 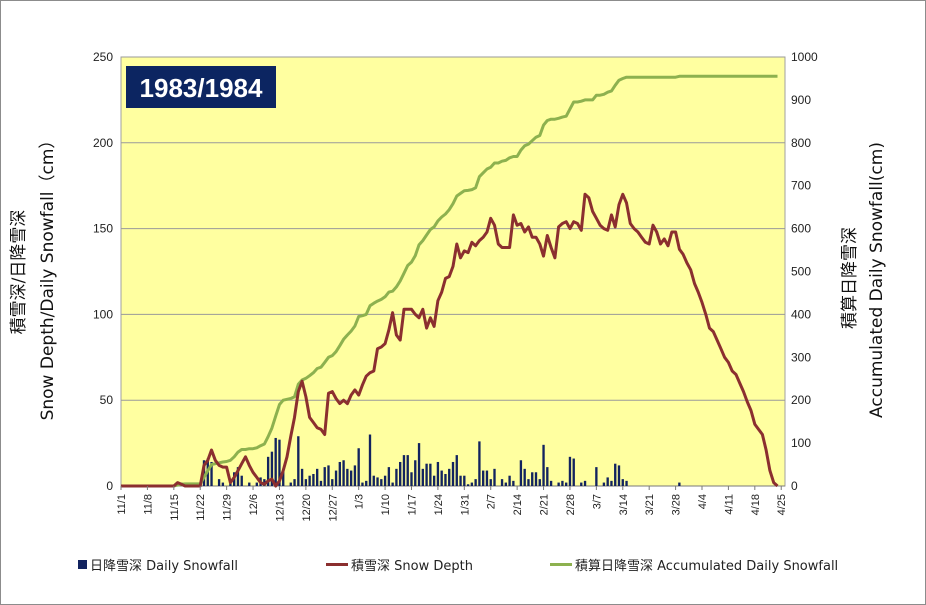 What do you see at coordinates (103, 143) in the screenshot?
I see `left-tick-label: 200` at bounding box center [103, 143].